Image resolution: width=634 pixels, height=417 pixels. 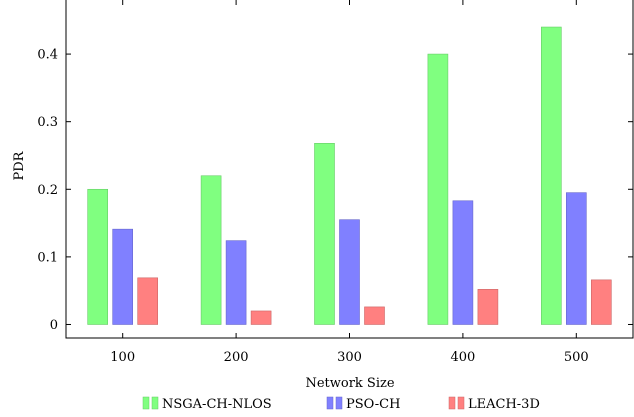 What do you see at coordinates (236, 357) in the screenshot?
I see `x-tick-label: 200` at bounding box center [236, 357].